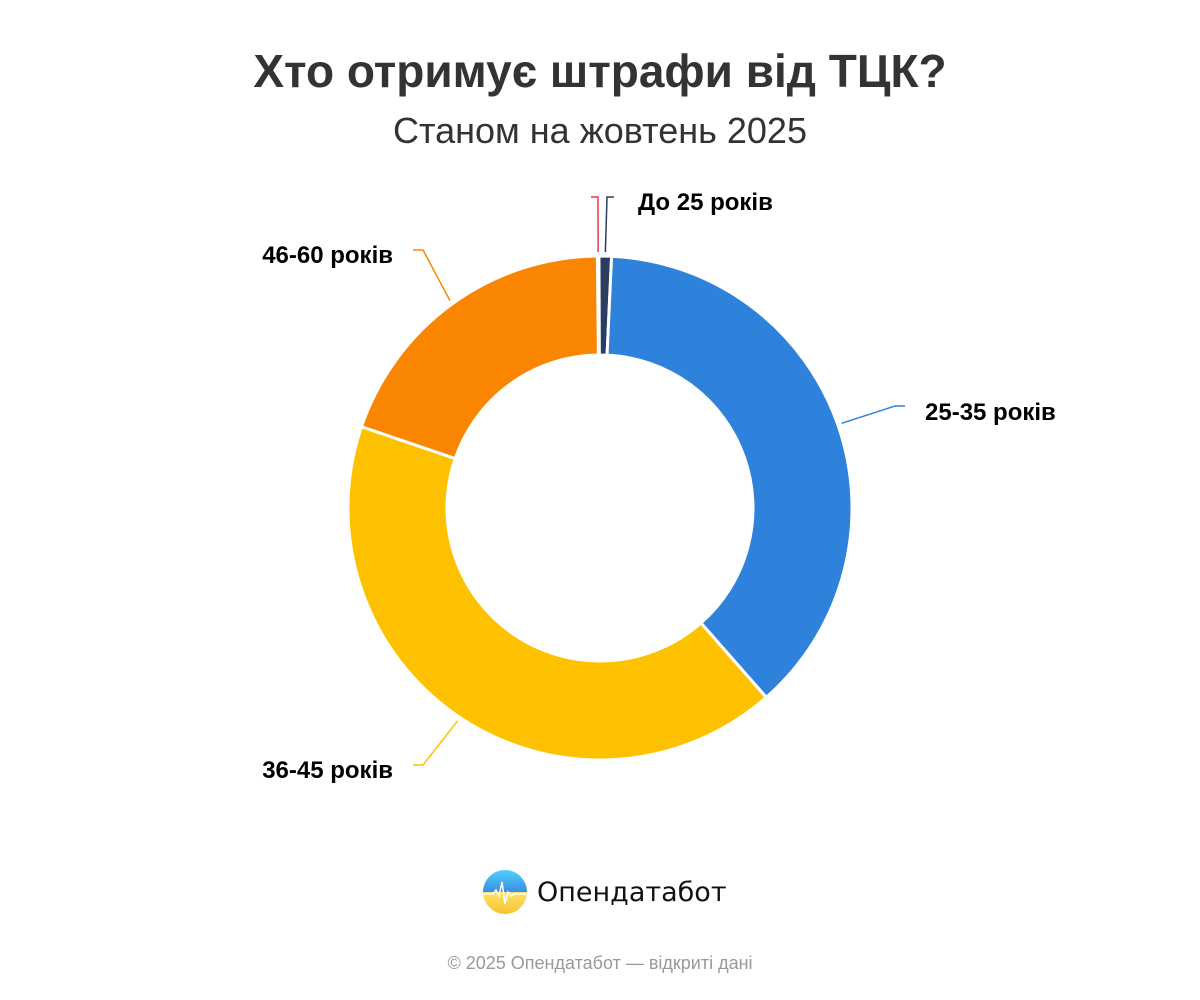 The height and width of the screenshot is (1000, 1200). Describe the element at coordinates (990, 412) in the screenshot. I see `slice-label: 25-35 років` at that location.